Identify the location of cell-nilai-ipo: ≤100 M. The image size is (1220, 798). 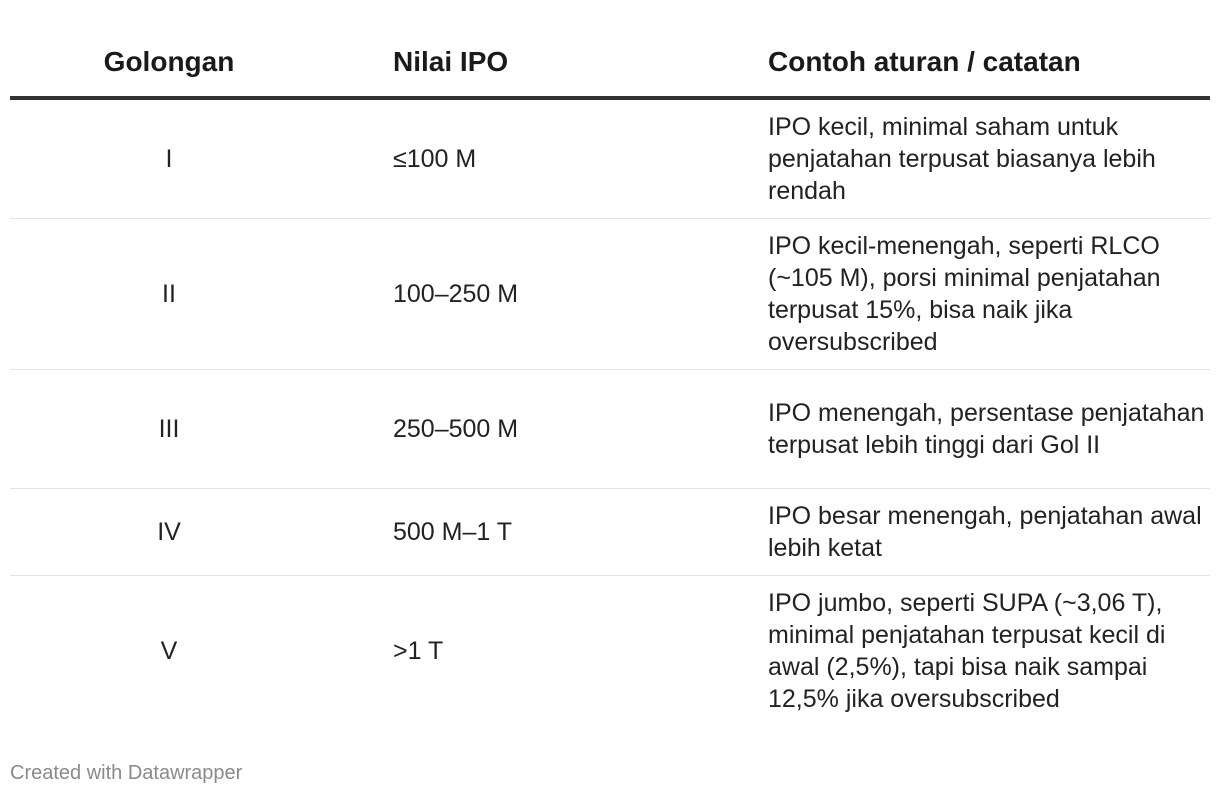
(515, 158).